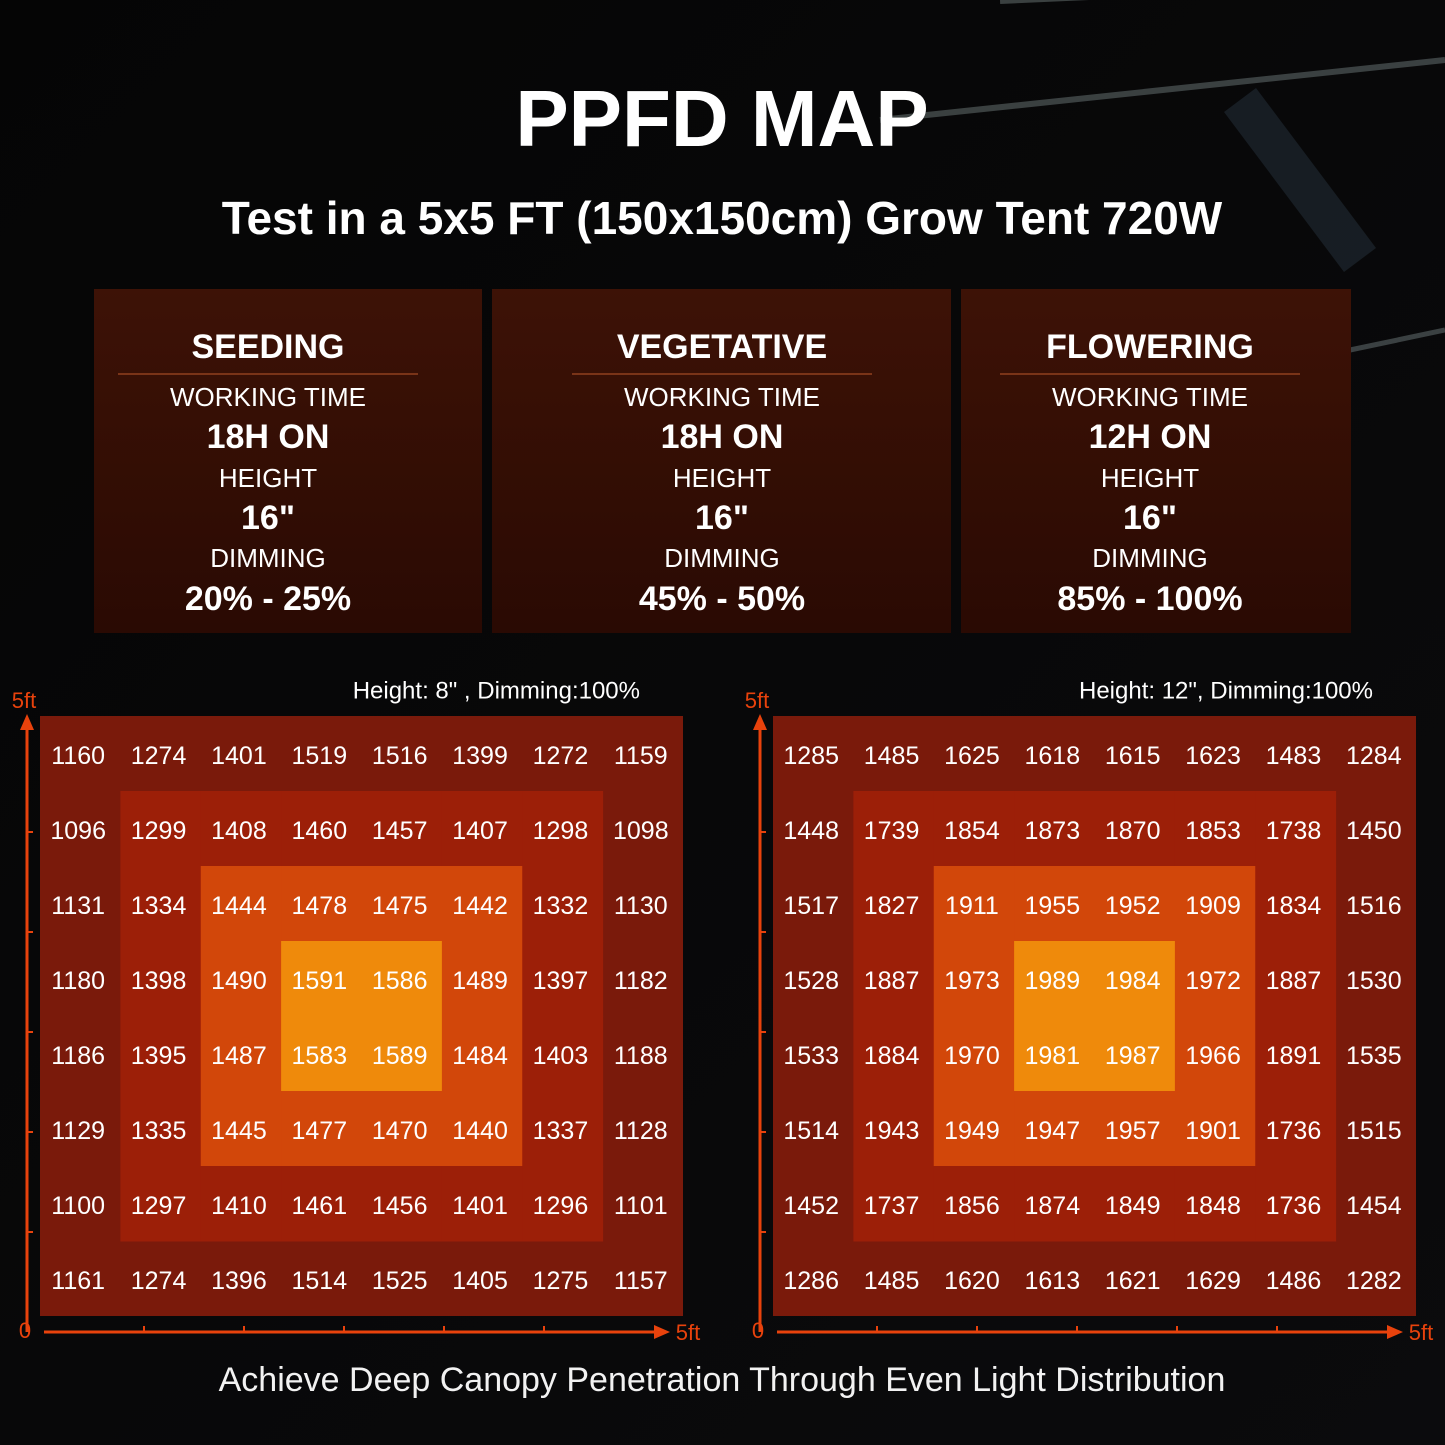 Image resolution: width=1445 pixels, height=1445 pixels. What do you see at coordinates (811, 831) in the screenshot?
I see `ppfd-value: 1448` at bounding box center [811, 831].